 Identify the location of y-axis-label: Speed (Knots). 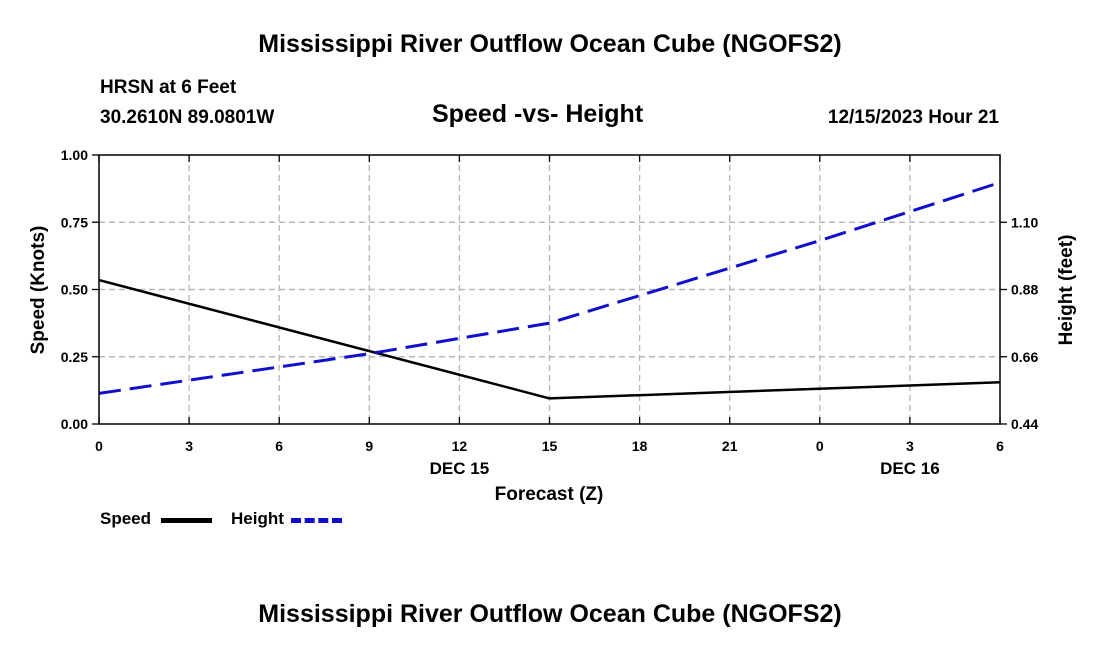
(38, 290).